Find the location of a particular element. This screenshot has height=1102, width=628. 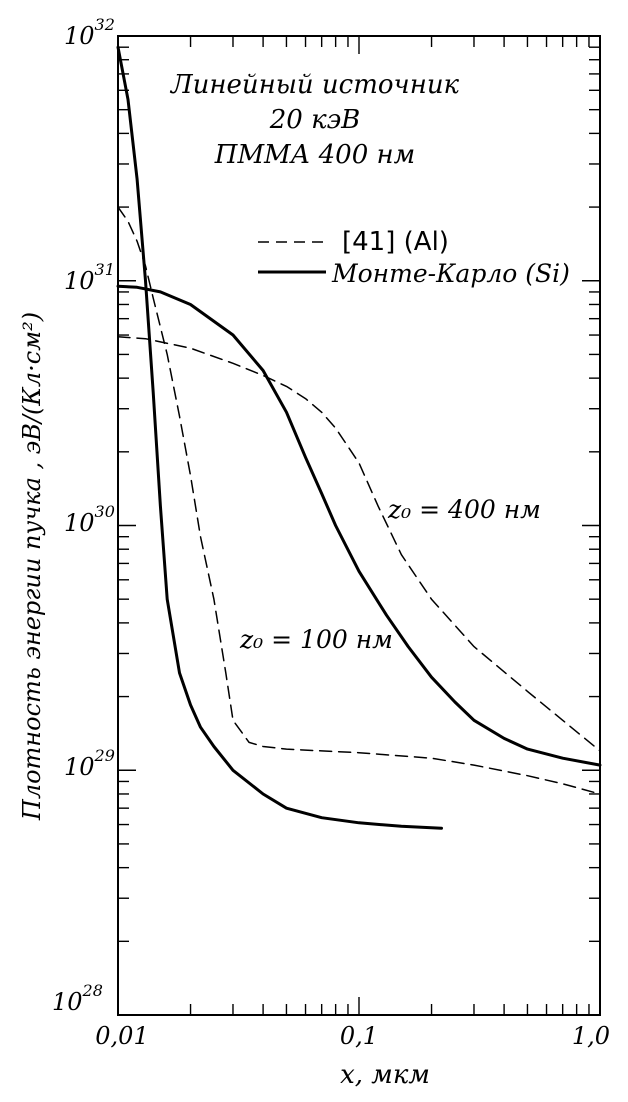

title-line-3: ПММА 400 нм is located at coordinates (314, 155).